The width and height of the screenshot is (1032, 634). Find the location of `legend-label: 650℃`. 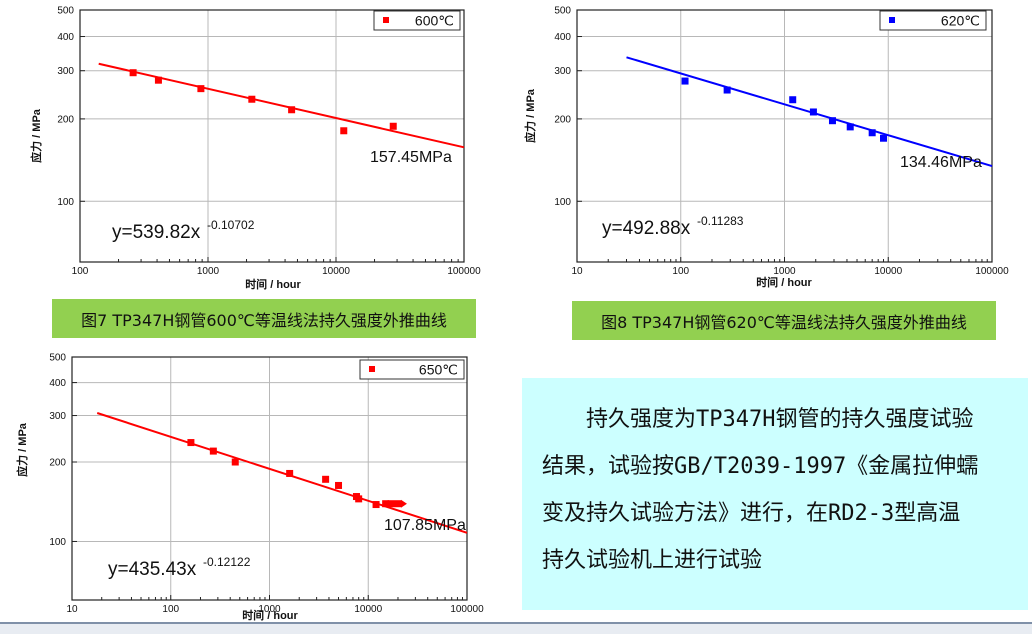

legend-label: 650℃ is located at coordinates (438, 370).